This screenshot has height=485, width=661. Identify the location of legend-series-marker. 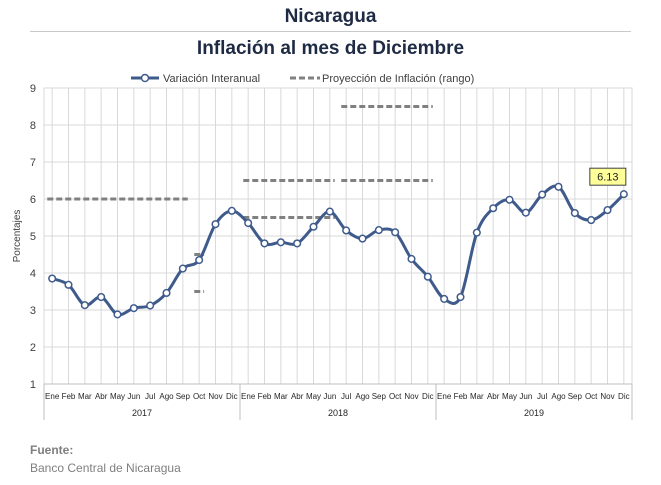
(145, 78).